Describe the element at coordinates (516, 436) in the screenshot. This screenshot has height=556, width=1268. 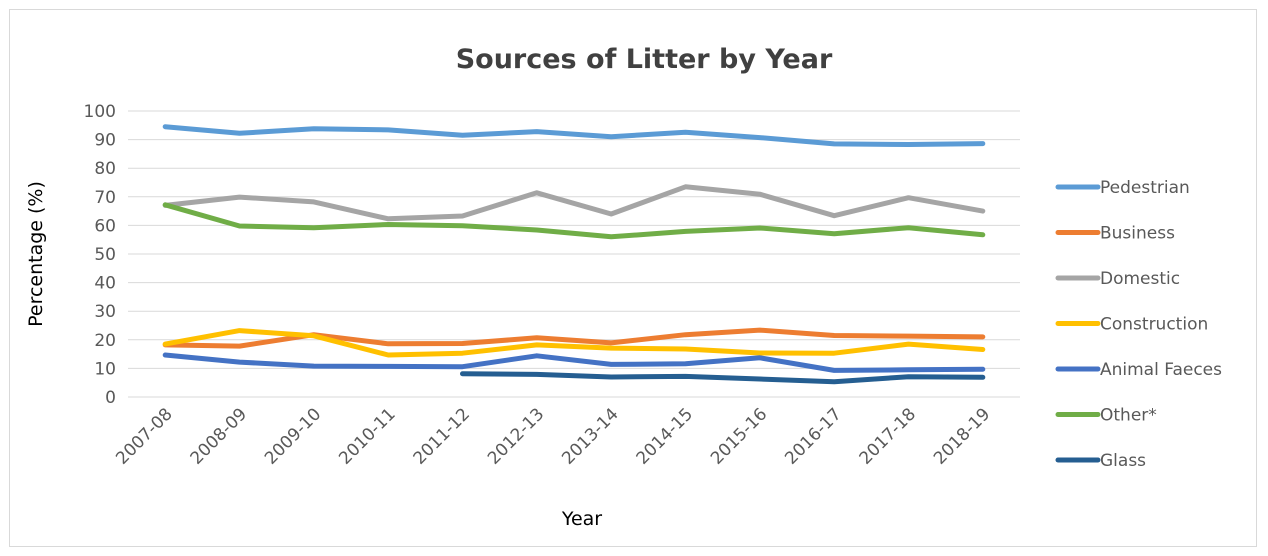
I see `x-tick-label: 2012-13` at that location.